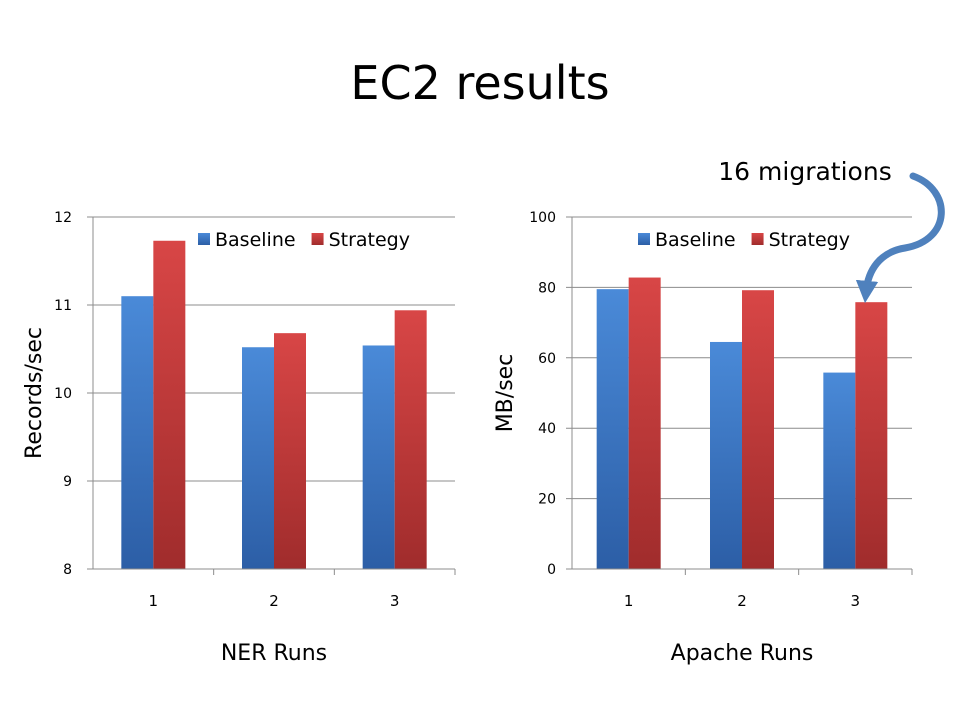  I want to click on y-tick-label: 60, so click(547, 359).